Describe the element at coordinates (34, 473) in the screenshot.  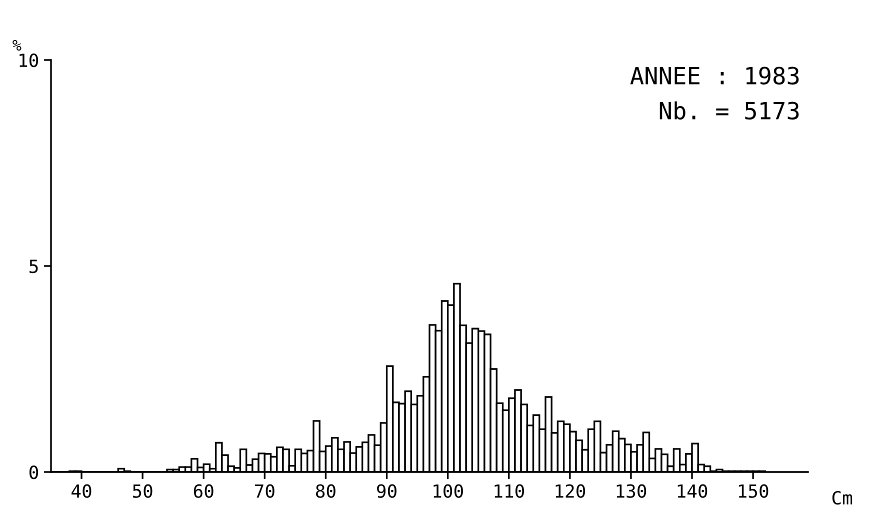
I see `y-tick-label: 0` at that location.